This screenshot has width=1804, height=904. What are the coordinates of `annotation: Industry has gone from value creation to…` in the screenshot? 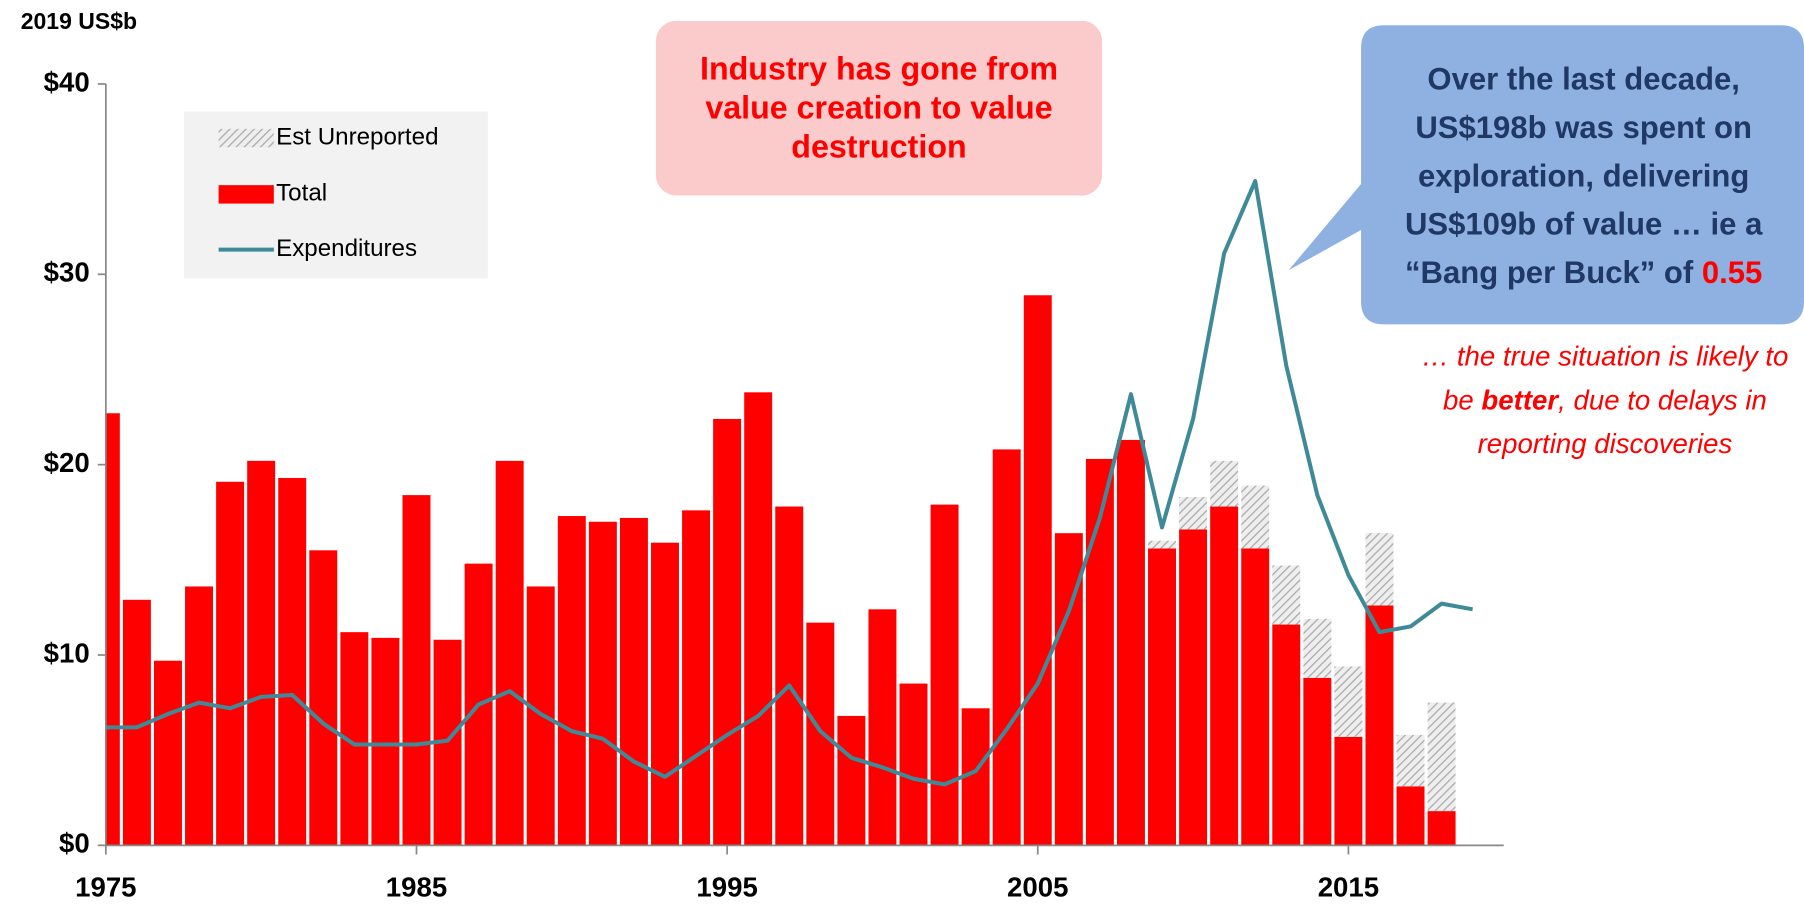 It's located at (878, 107).